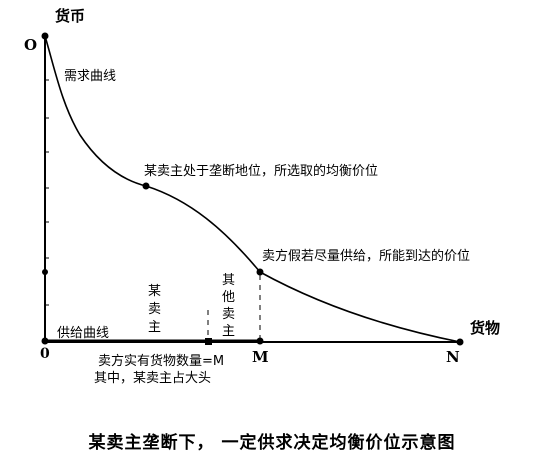  What do you see at coordinates (83, 333) in the screenshot?
I see `supply-curve-label: 供给曲线` at bounding box center [83, 333].